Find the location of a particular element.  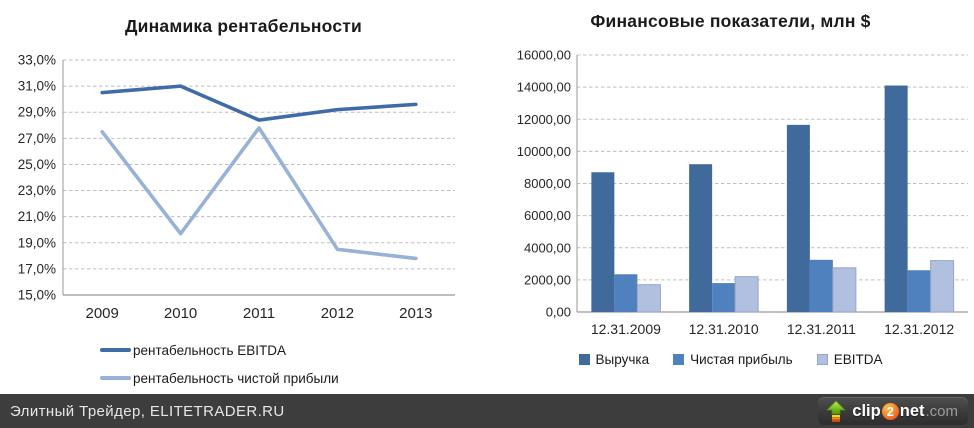

logo-text-clip: clip is located at coordinates (866, 410).